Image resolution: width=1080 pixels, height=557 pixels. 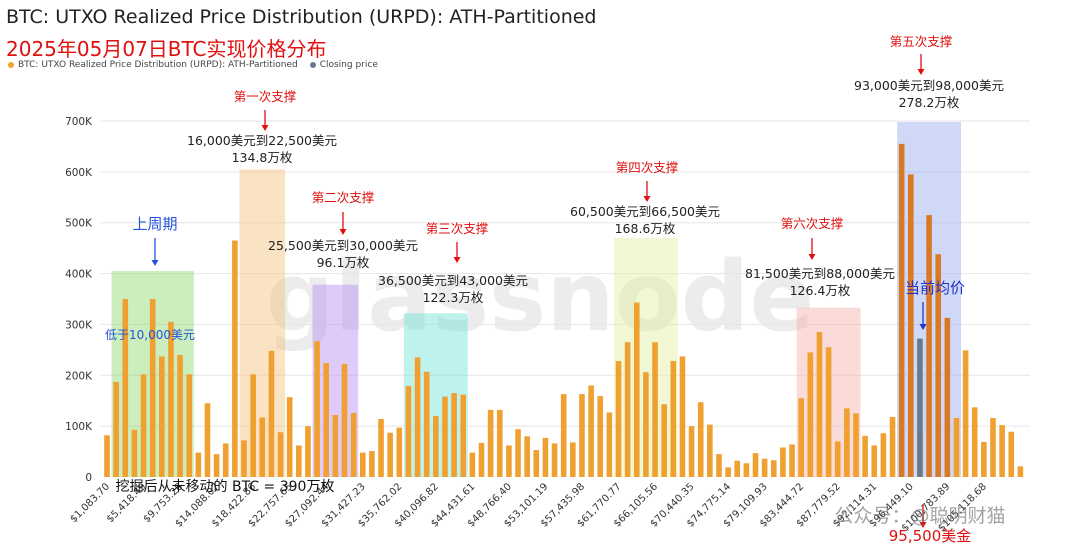 What do you see at coordinates (929, 102) in the screenshot?
I see `support-5-amount: 278.2万枚` at bounding box center [929, 102].